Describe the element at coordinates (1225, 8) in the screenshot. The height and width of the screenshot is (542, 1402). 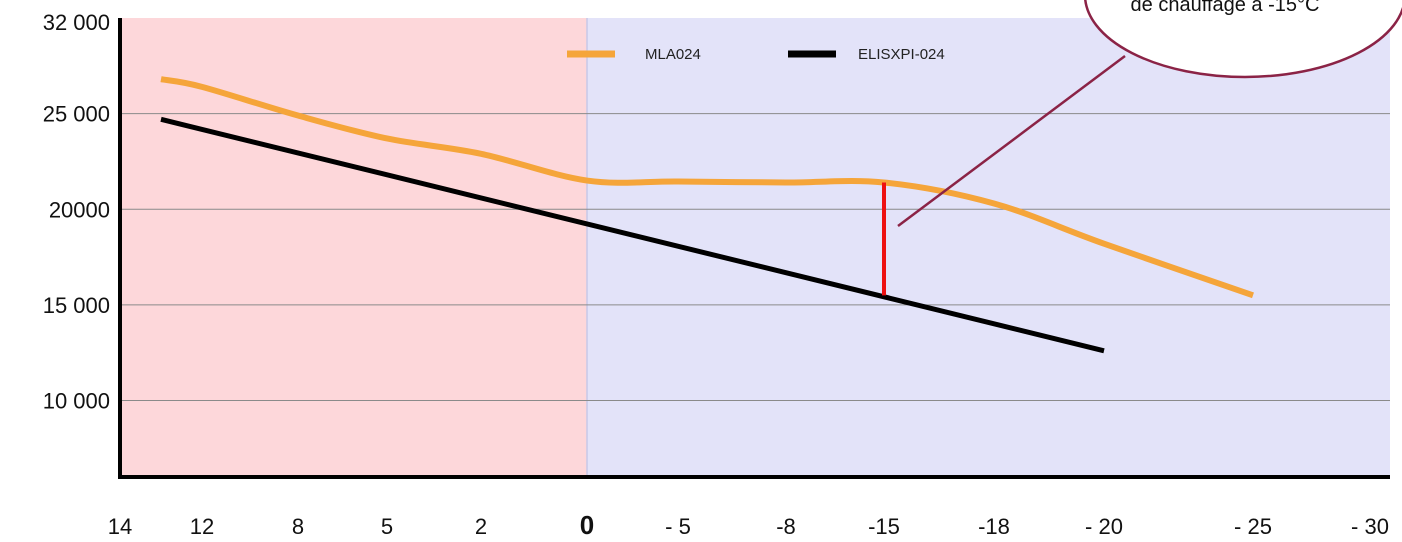
I see `callout-text: de chauffage à -15°C` at that location.